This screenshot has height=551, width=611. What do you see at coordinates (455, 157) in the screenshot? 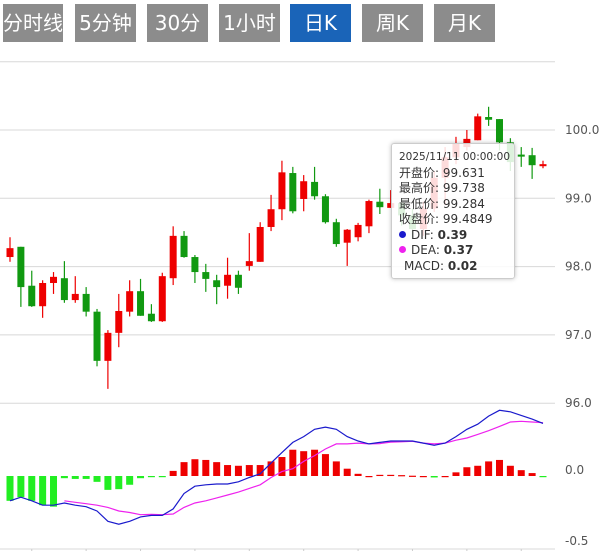
I see `tooltip-date: 2025/11/11 00:00:00` at bounding box center [455, 157].